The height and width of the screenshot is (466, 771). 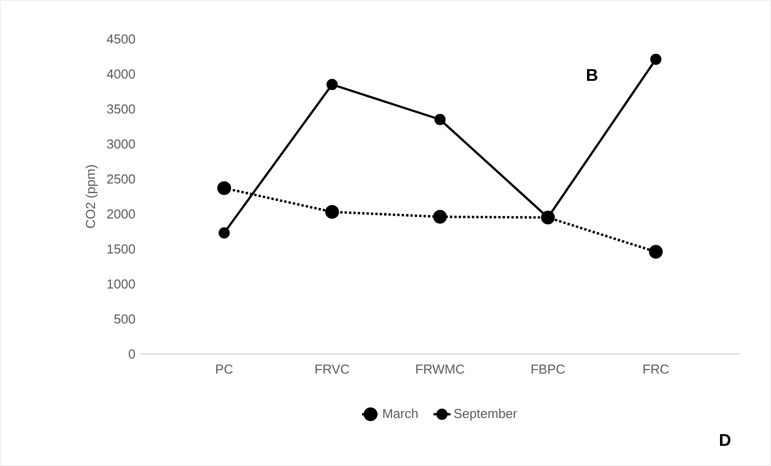 What do you see at coordinates (224, 369) in the screenshot?
I see `x-tick-label: PC` at bounding box center [224, 369].